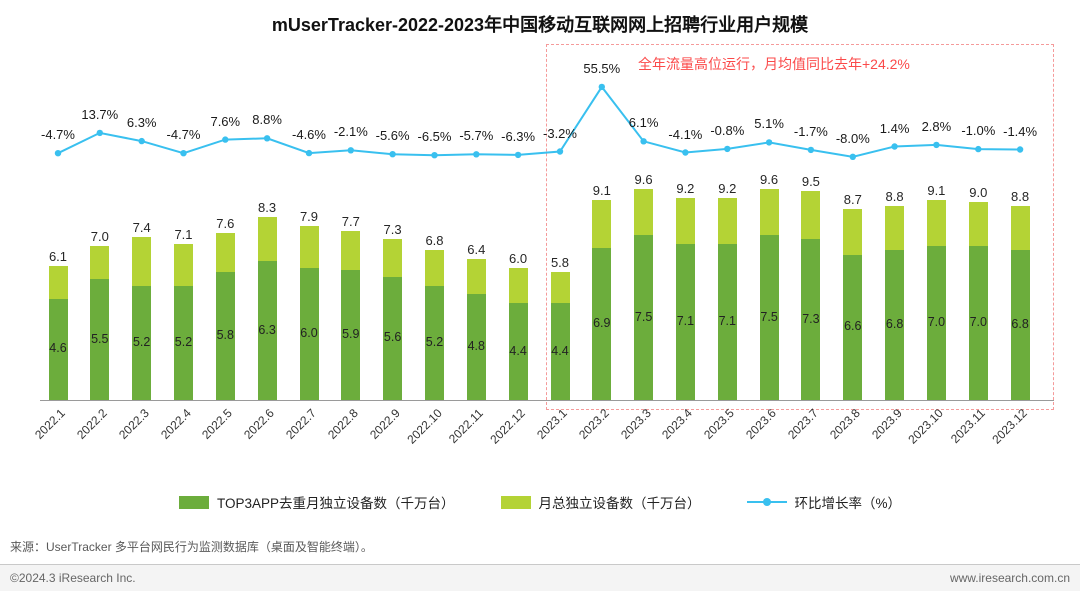 This screenshot has height=591, width=1080. I want to click on bar-top3-label: 5.9, so click(351, 334).